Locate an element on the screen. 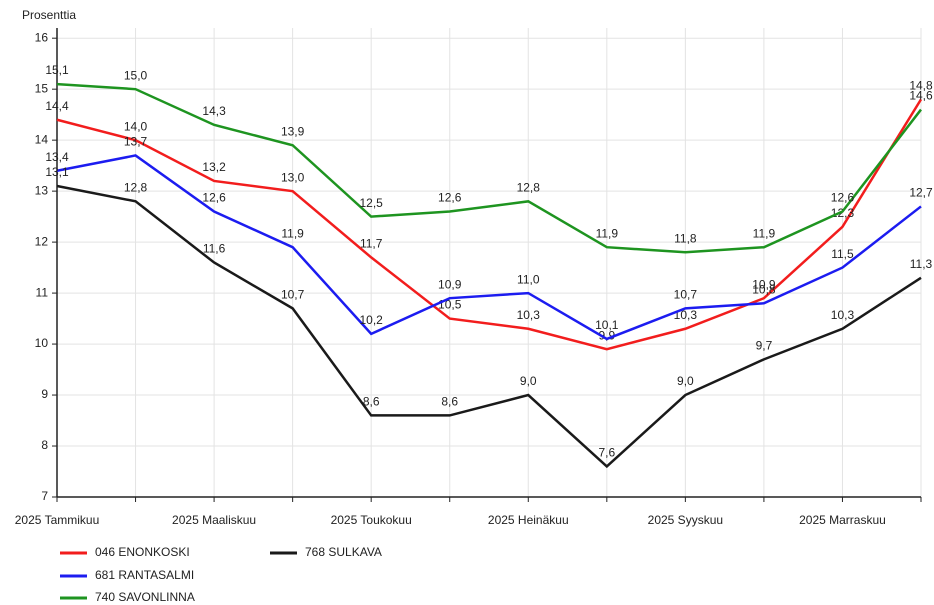 The width and height of the screenshot is (934, 605). x-tick-label: 2025 Heinäkuu is located at coordinates (528, 520).